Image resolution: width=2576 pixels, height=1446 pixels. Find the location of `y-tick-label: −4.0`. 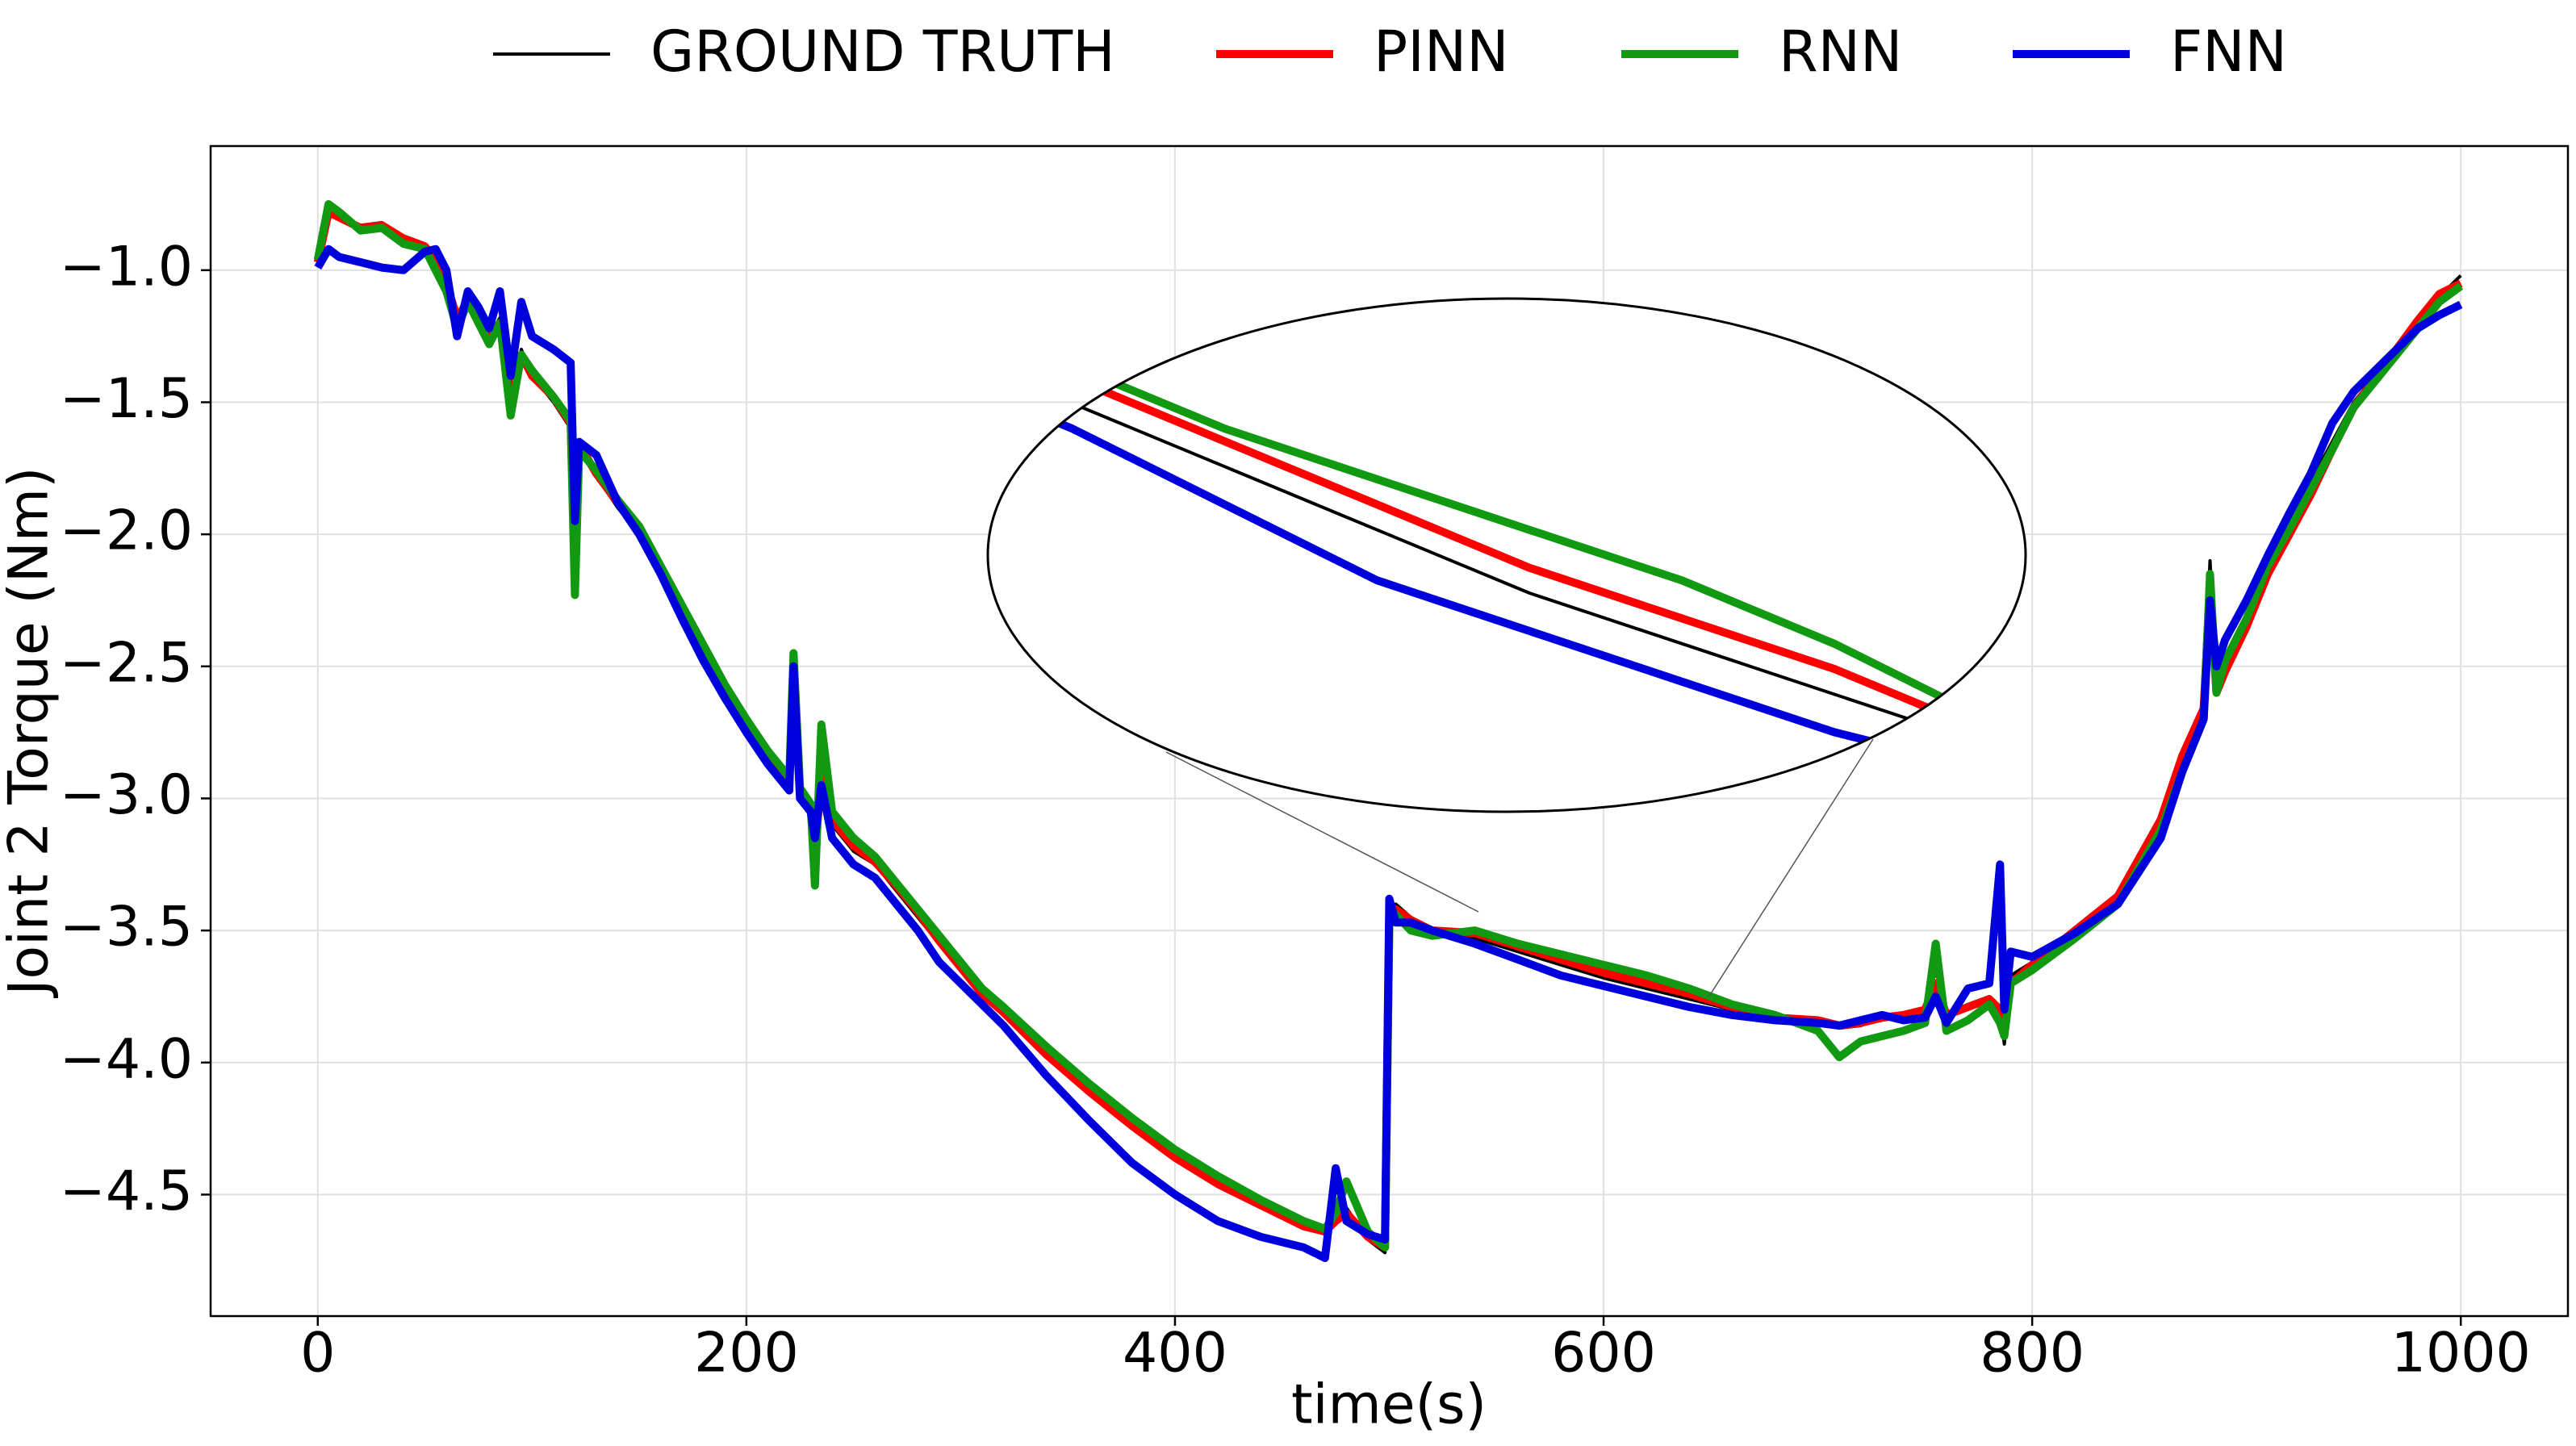

y-tick-label: −4.0 is located at coordinates (126, 1059).